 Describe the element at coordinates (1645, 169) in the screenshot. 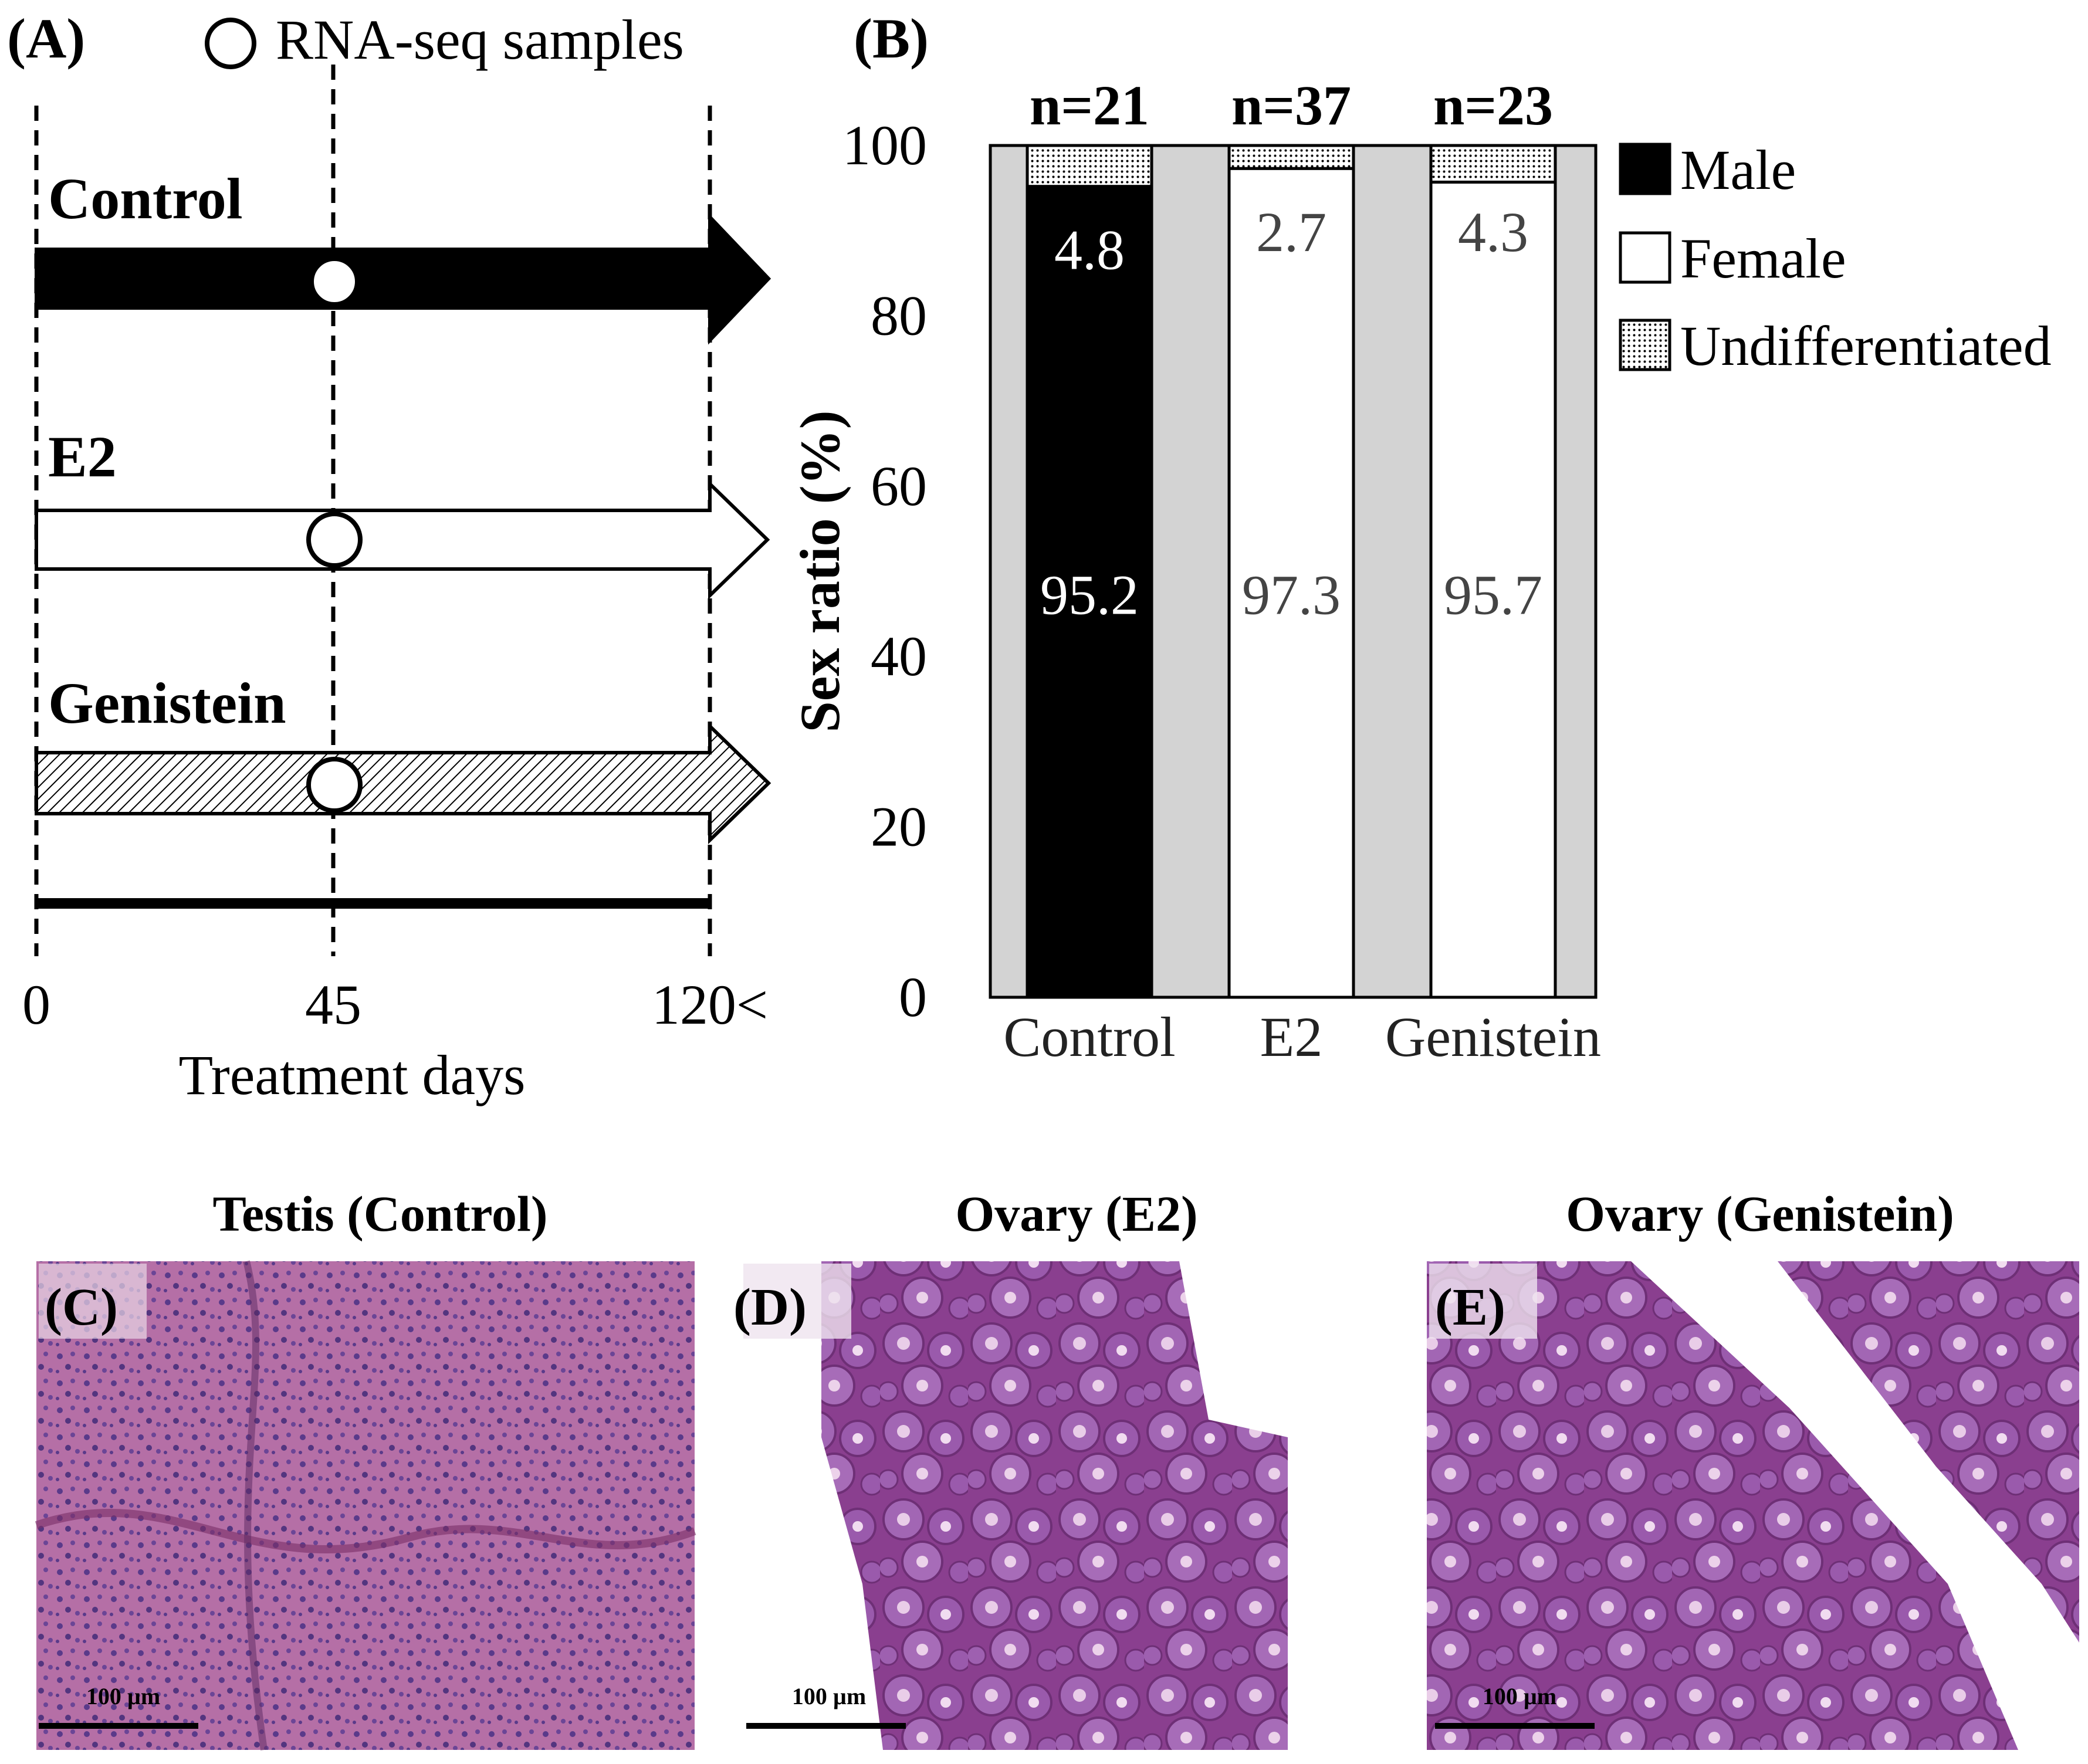

I see `legend-swatch-male` at that location.